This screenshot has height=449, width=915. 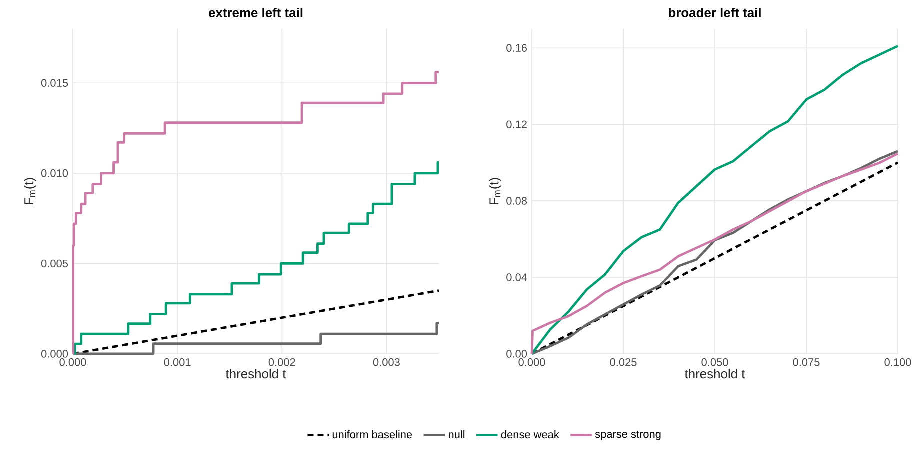 What do you see at coordinates (715, 13) in the screenshot?
I see `chart-title: broader left tail` at bounding box center [715, 13].